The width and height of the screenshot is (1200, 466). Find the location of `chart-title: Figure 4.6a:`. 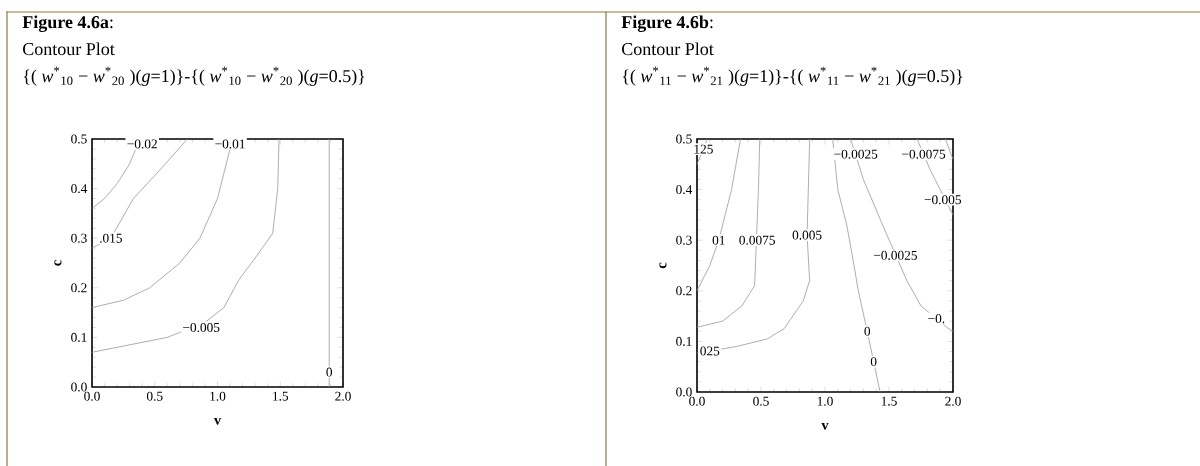

chart-title: Figure 4.6a: is located at coordinates (67, 23).